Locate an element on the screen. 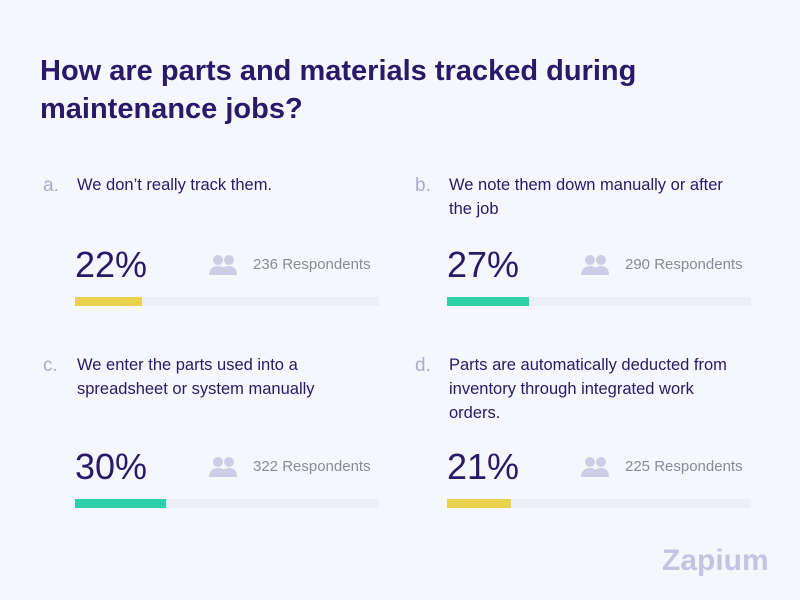  percent: 30% is located at coordinates (111, 466).